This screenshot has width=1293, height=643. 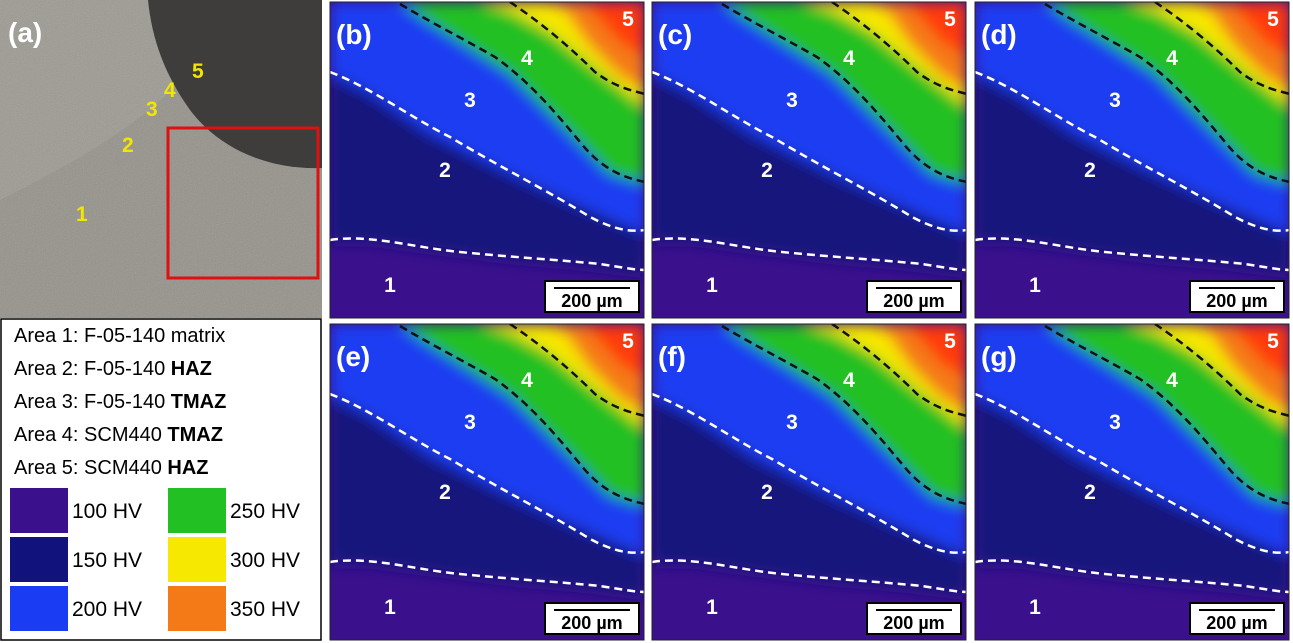 I want to click on area-item: Area 5: SCM440 HAZ, so click(x=111, y=468).